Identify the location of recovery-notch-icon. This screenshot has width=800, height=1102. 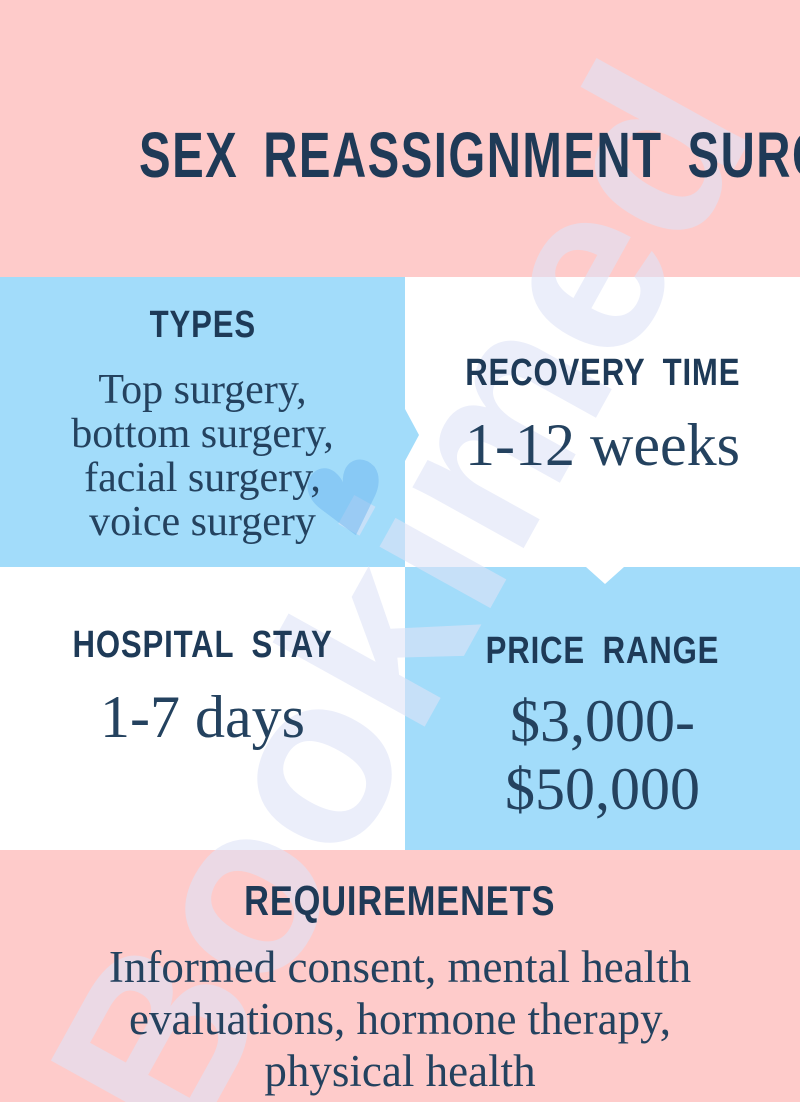
(605, 575).